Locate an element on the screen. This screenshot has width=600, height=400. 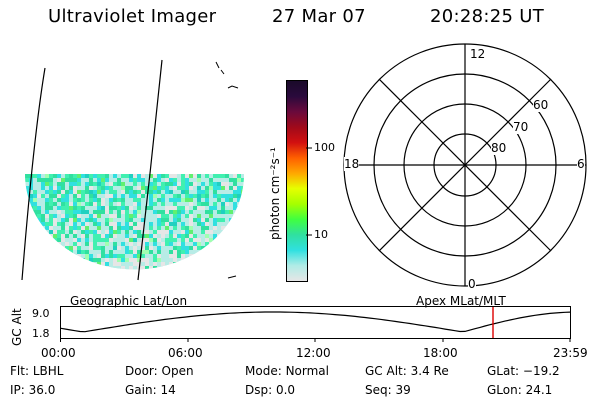
altitude-curve is located at coordinates (315, 322).